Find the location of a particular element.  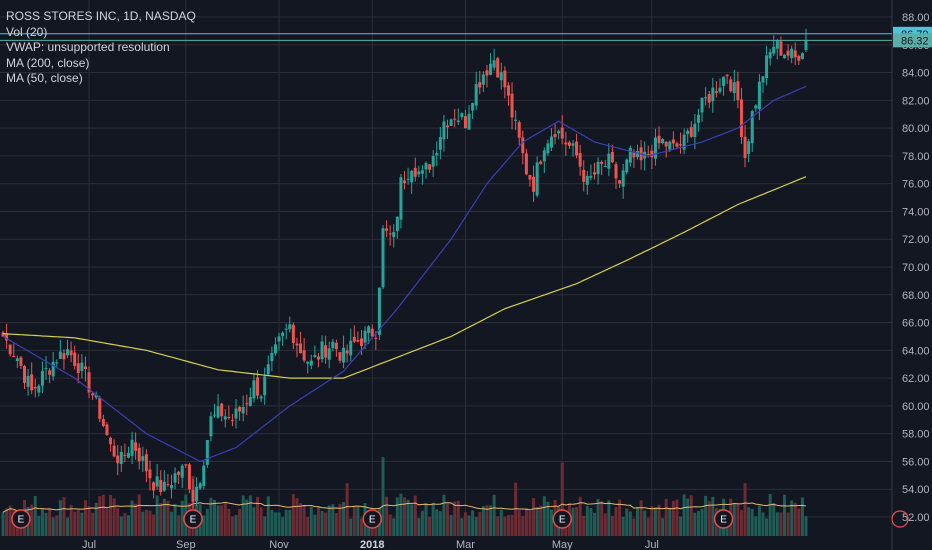

vol-indicator-label: Vol (20) is located at coordinates (27, 31).